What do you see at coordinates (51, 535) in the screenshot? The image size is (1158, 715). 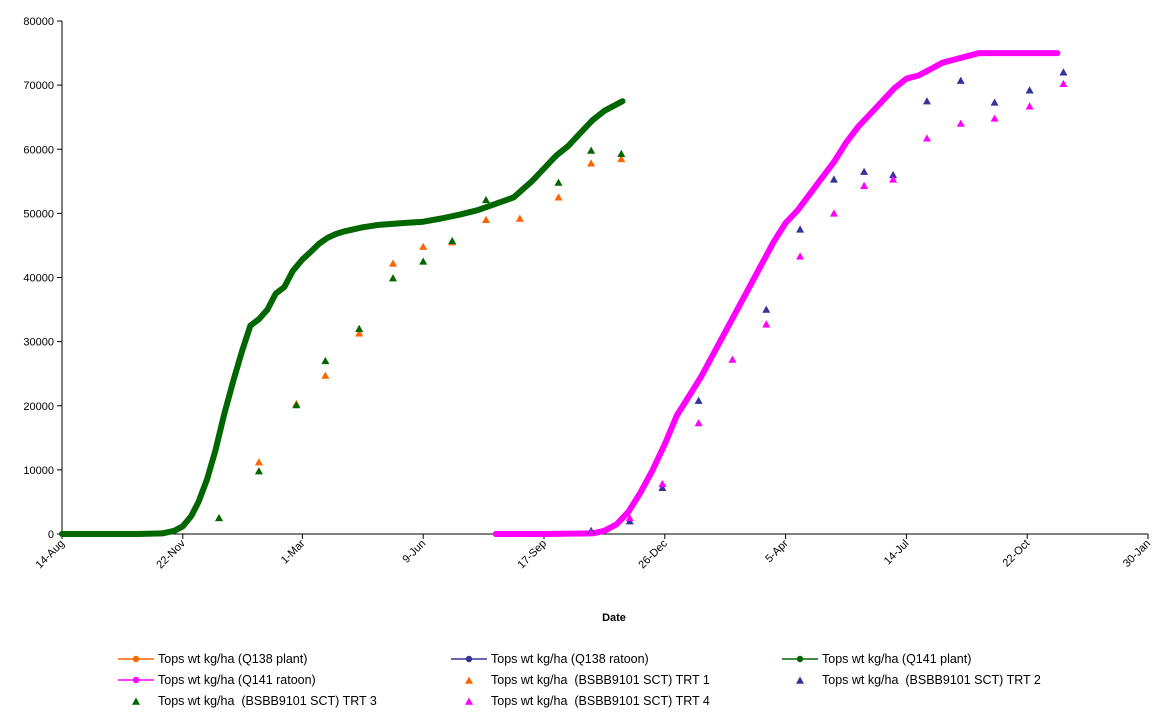 I see `y-tick-label: 0` at bounding box center [51, 535].